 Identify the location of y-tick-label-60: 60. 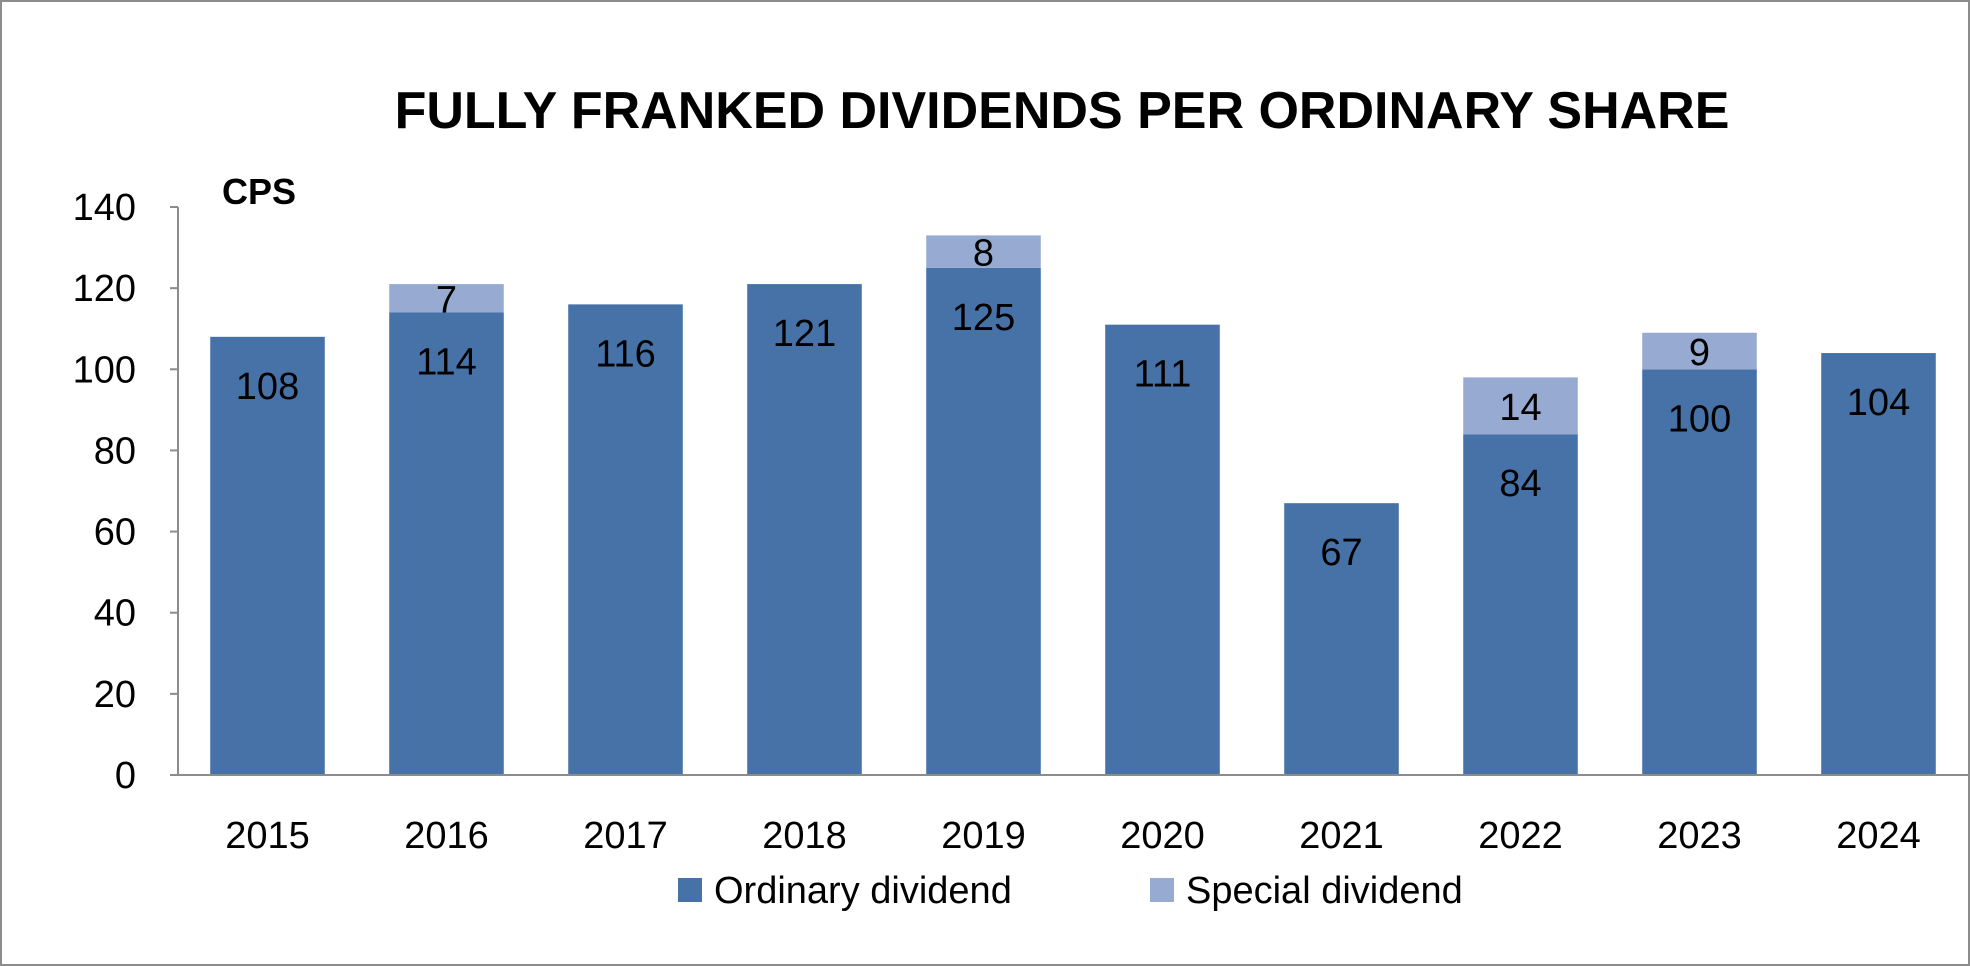
(115, 533).